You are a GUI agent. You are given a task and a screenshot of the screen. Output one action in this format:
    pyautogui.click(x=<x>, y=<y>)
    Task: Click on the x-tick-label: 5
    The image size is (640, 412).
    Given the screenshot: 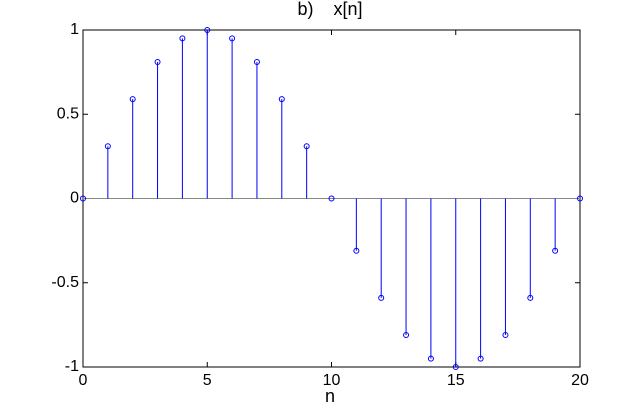 What is the action you would take?
    pyautogui.click(x=207, y=380)
    